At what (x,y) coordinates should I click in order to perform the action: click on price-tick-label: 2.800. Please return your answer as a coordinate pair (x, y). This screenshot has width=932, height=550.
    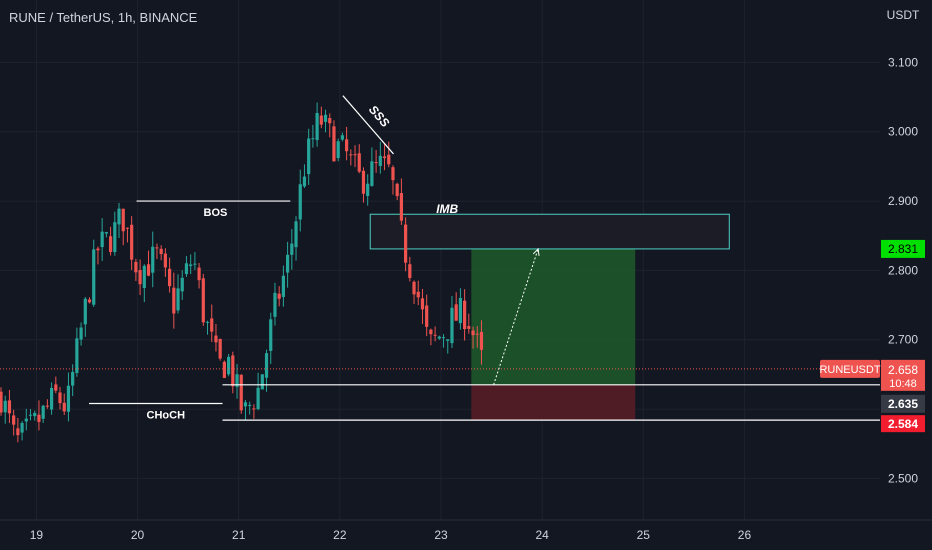
    Looking at the image, I should click on (903, 270).